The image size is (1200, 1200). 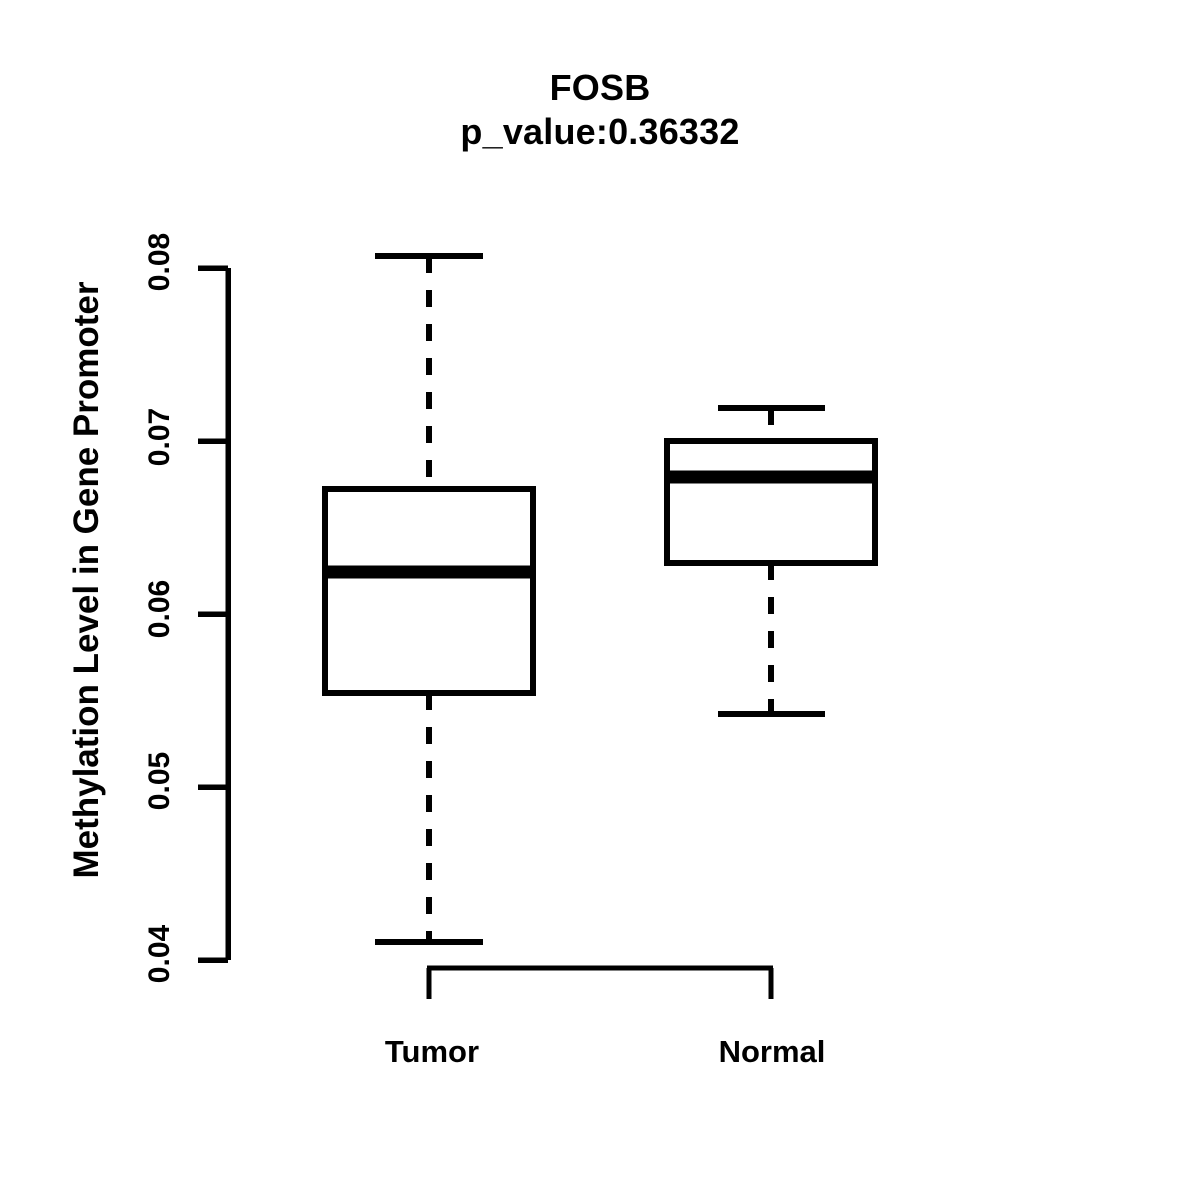 I want to click on chart-title: FOSB, so click(x=600, y=87).